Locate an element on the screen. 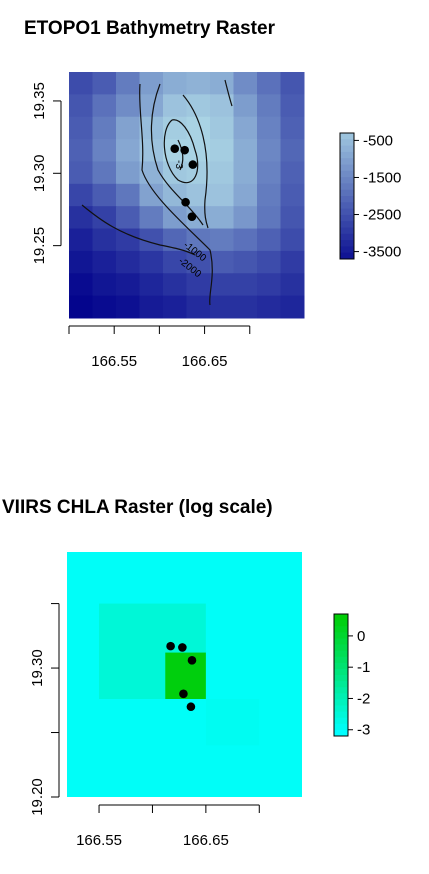 This screenshot has height=874, width=429. y-tick-label: 19.35 is located at coordinates (39, 101).